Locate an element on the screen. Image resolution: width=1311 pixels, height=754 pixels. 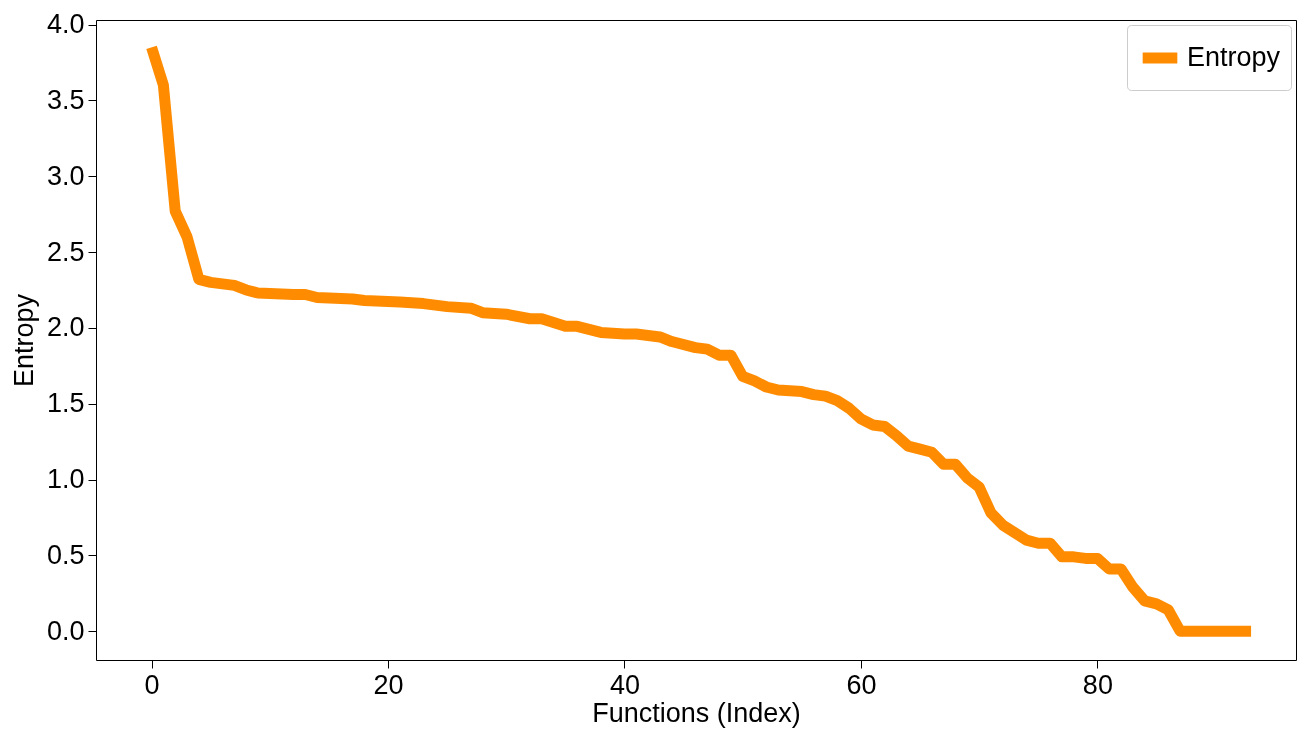
x-tick-label: 40 is located at coordinates (624, 684).